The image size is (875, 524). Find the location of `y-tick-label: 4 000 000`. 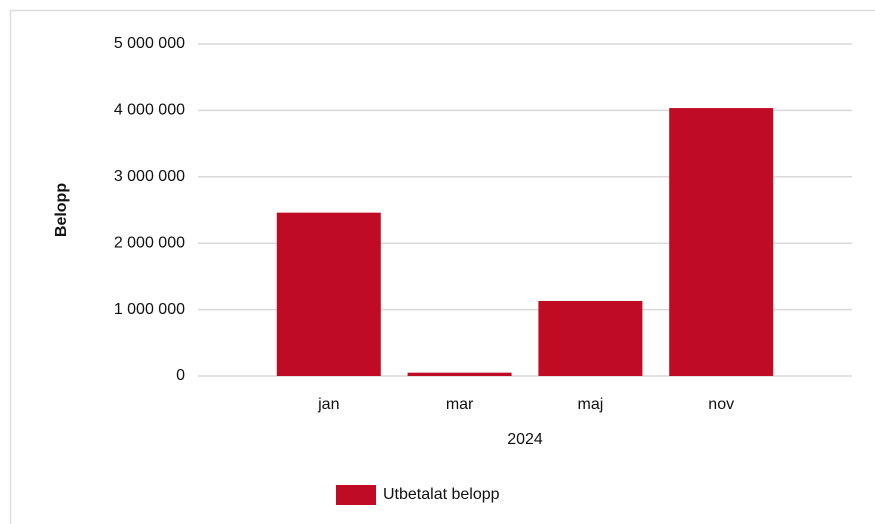

y-tick-label: 4 000 000 is located at coordinates (149, 110).